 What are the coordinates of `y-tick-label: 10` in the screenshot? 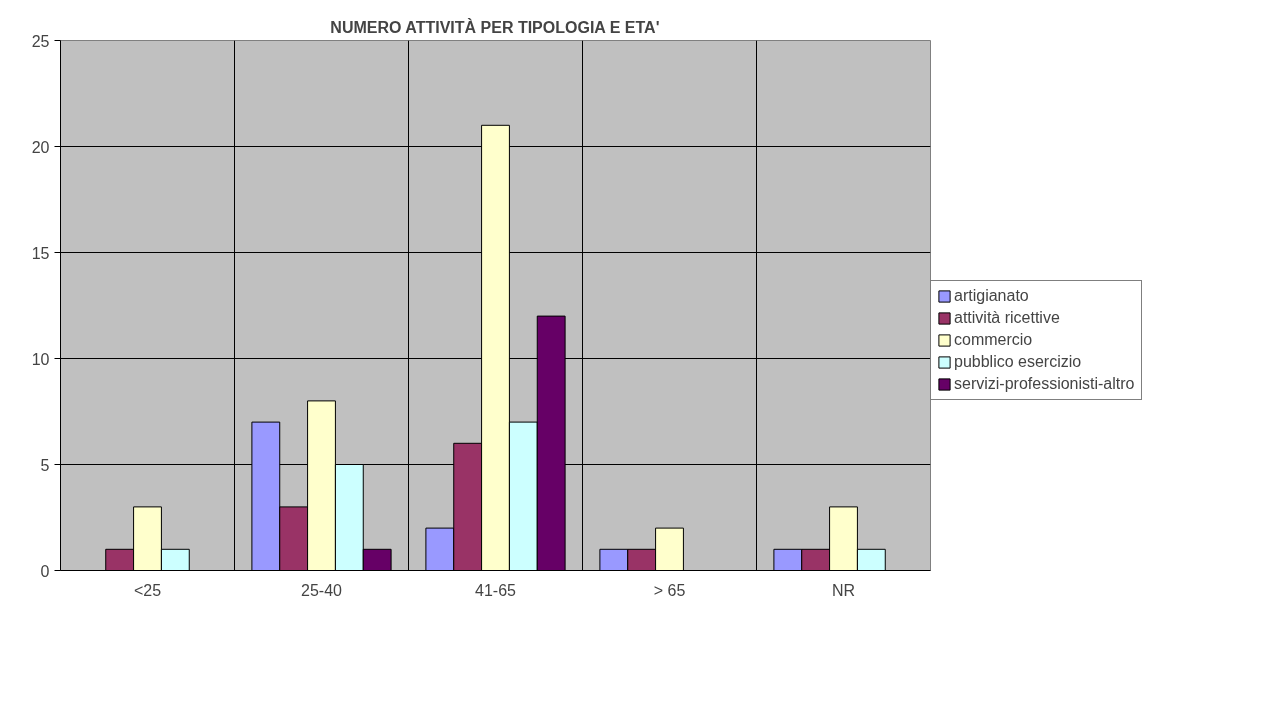 It's located at (40, 359).